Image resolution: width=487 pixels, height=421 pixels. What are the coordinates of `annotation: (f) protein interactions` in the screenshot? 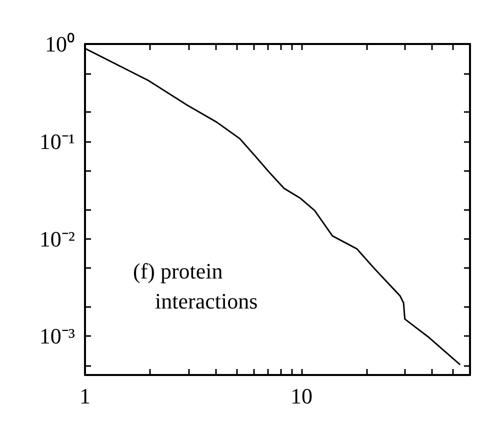 It's located at (195, 286).